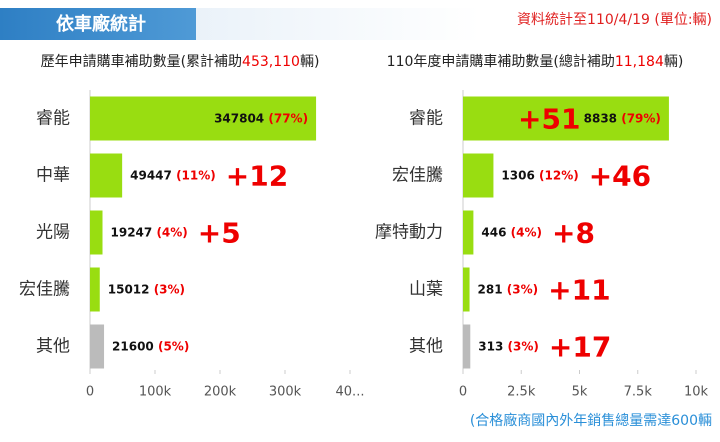 The width and height of the screenshot is (720, 442). What do you see at coordinates (53, 233) in the screenshot?
I see `category-label: 光陽` at bounding box center [53, 233].